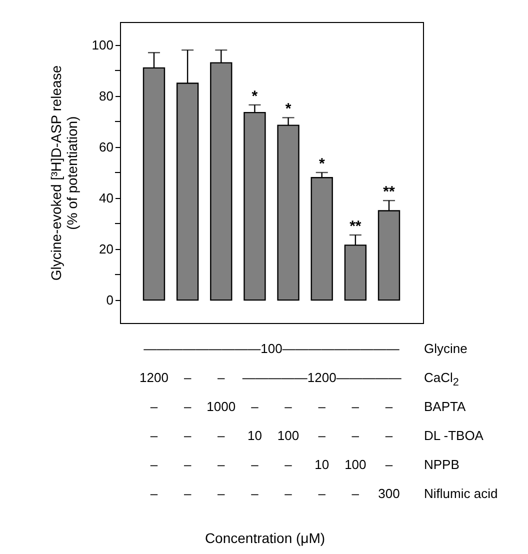 This screenshot has width=528, height=554. I want to click on bar, so click(321, 239).